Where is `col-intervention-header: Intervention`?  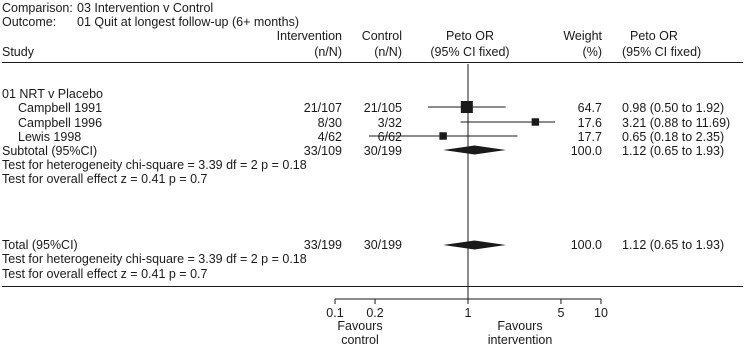
col-intervention-header: Intervention is located at coordinates (309, 36).